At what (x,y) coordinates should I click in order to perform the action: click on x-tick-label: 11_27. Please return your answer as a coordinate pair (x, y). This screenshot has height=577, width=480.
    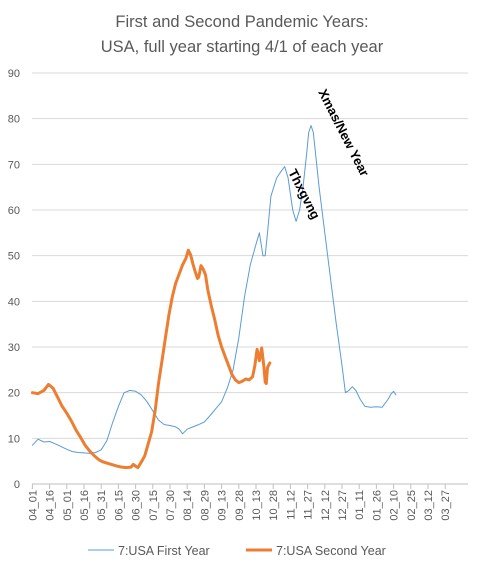
    Looking at the image, I should click on (309, 505).